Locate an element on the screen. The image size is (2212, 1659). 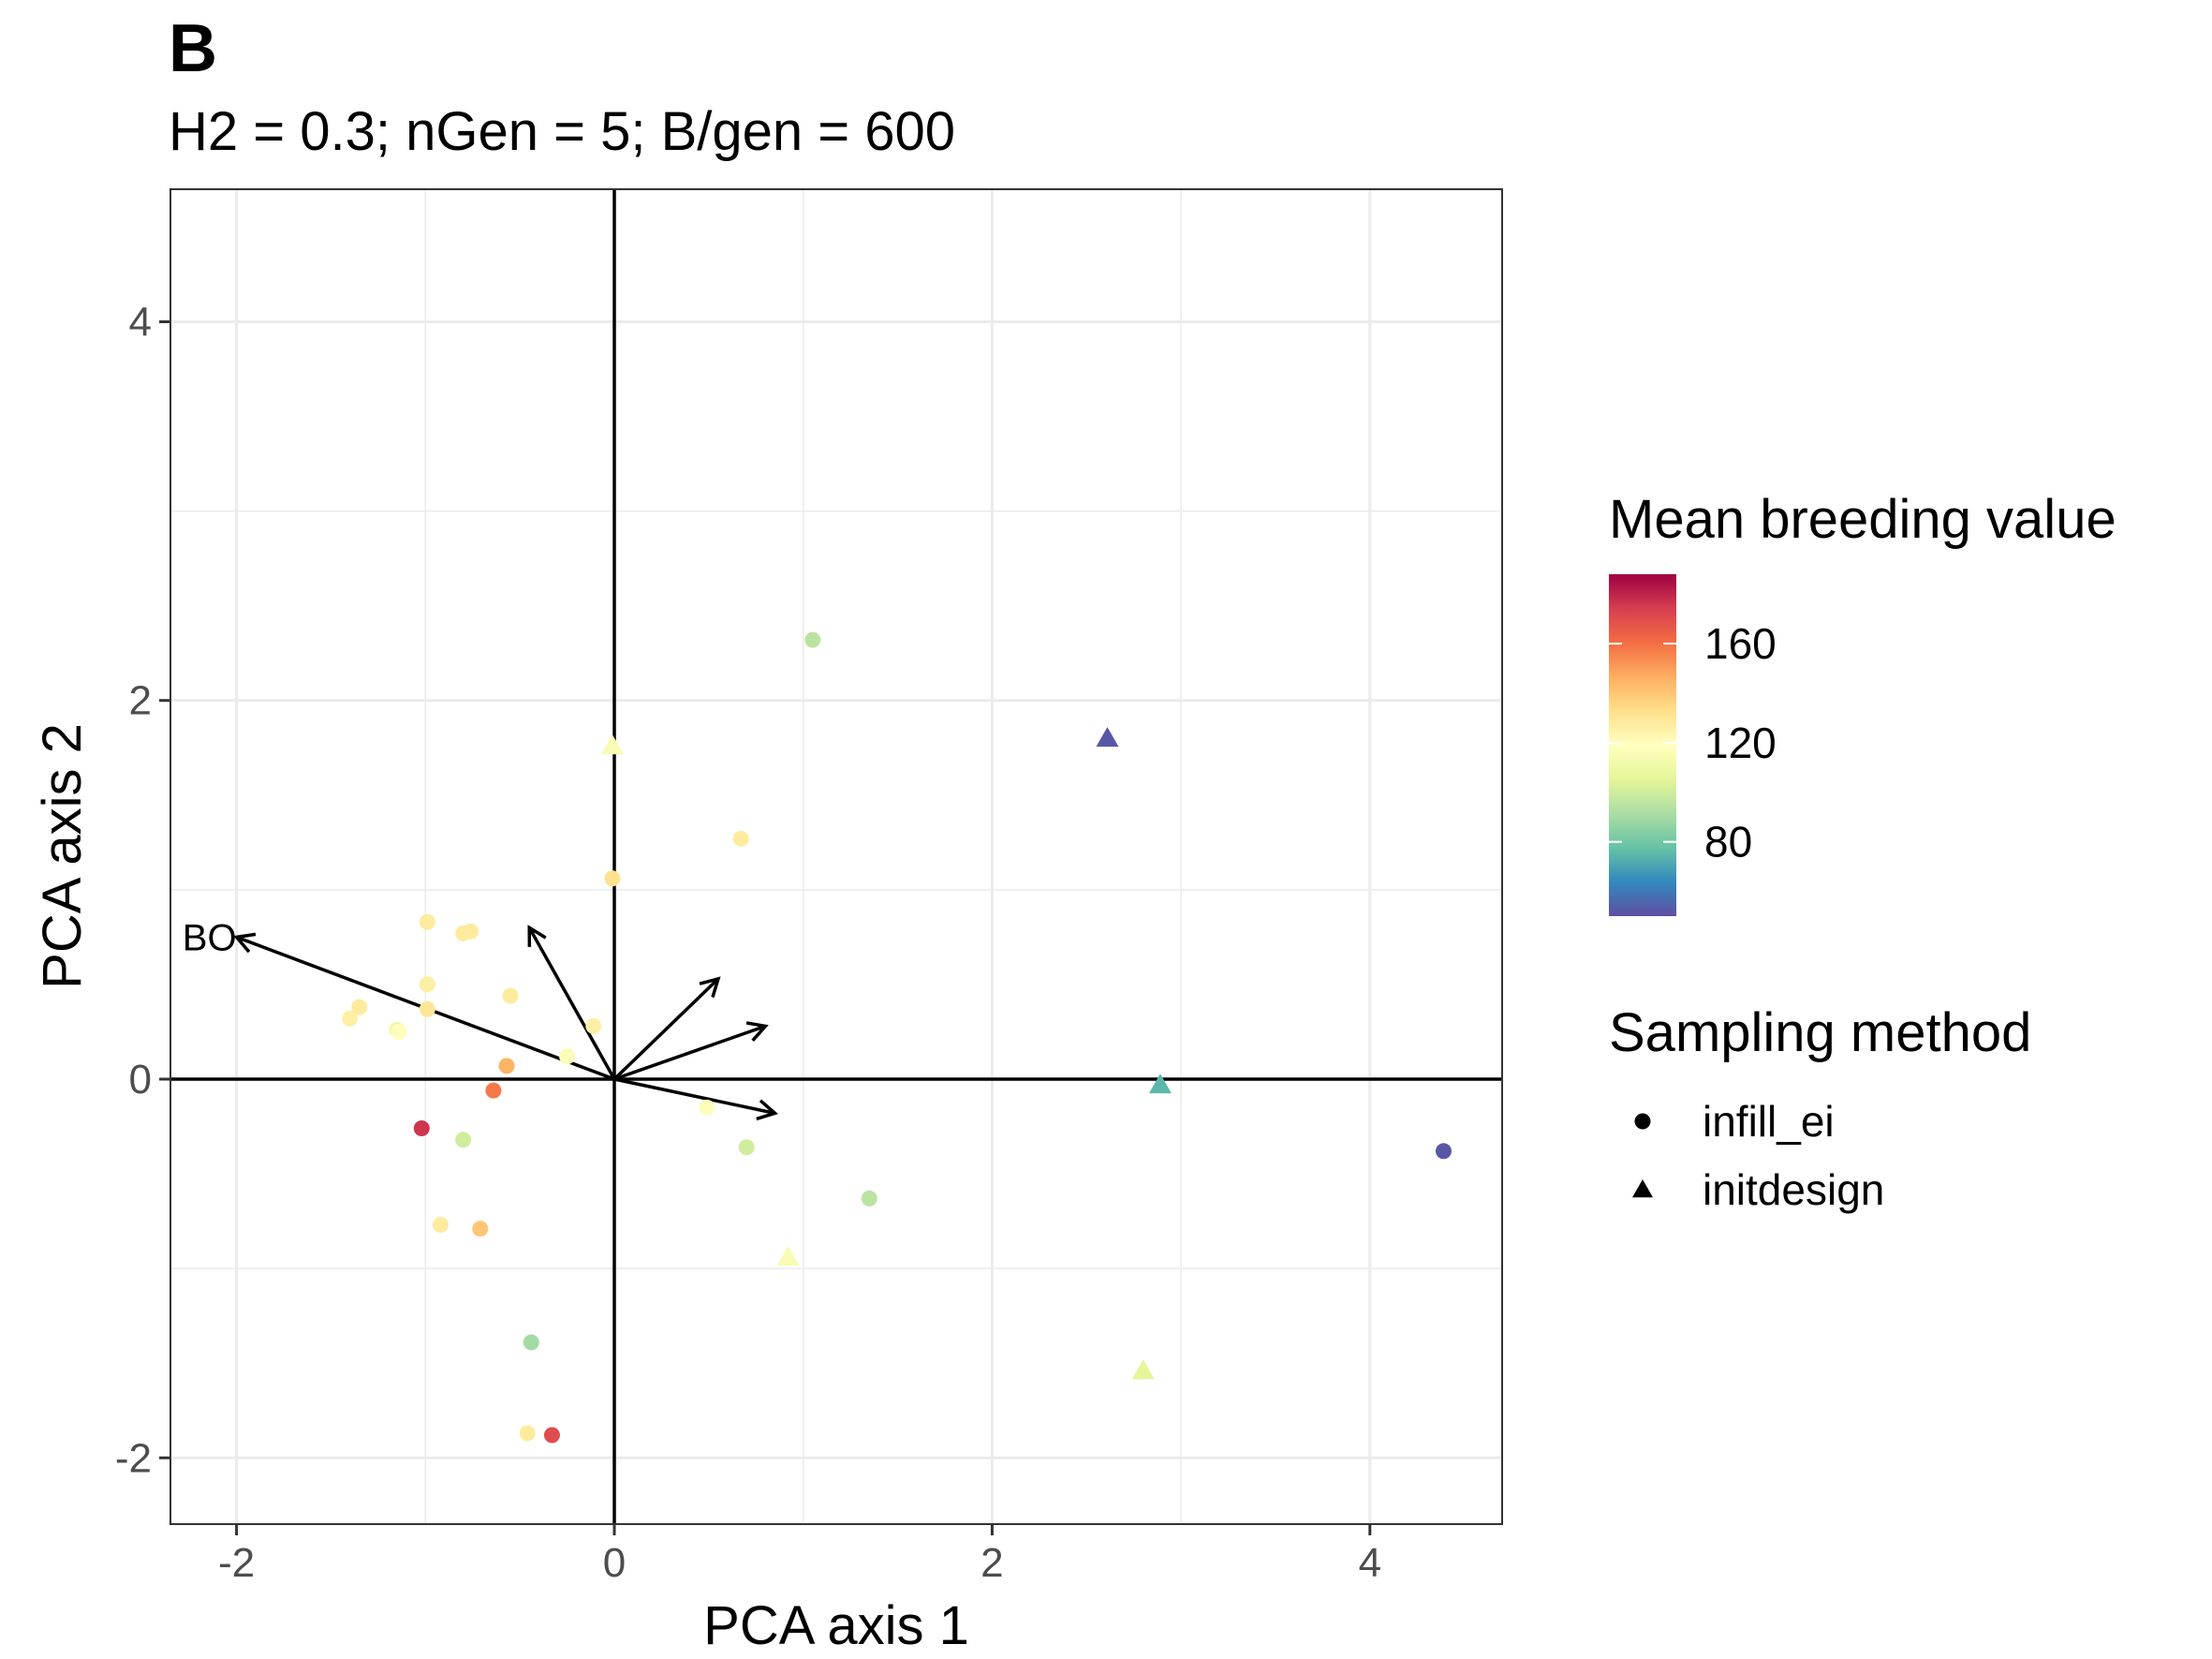
colorbar-tick-label: 120 is located at coordinates (1740, 742).